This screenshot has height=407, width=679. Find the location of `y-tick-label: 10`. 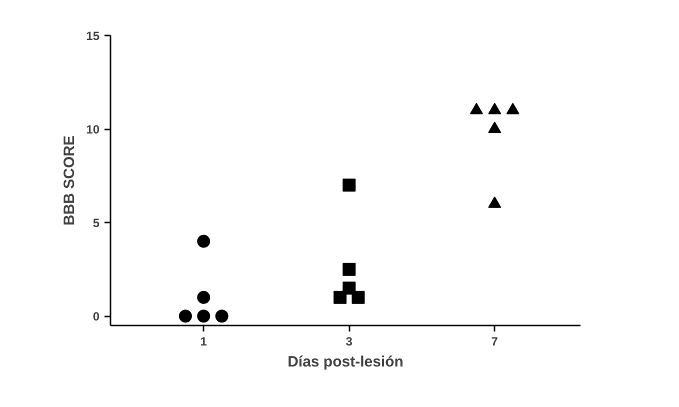

y-tick-label: 10 is located at coordinates (93, 129).